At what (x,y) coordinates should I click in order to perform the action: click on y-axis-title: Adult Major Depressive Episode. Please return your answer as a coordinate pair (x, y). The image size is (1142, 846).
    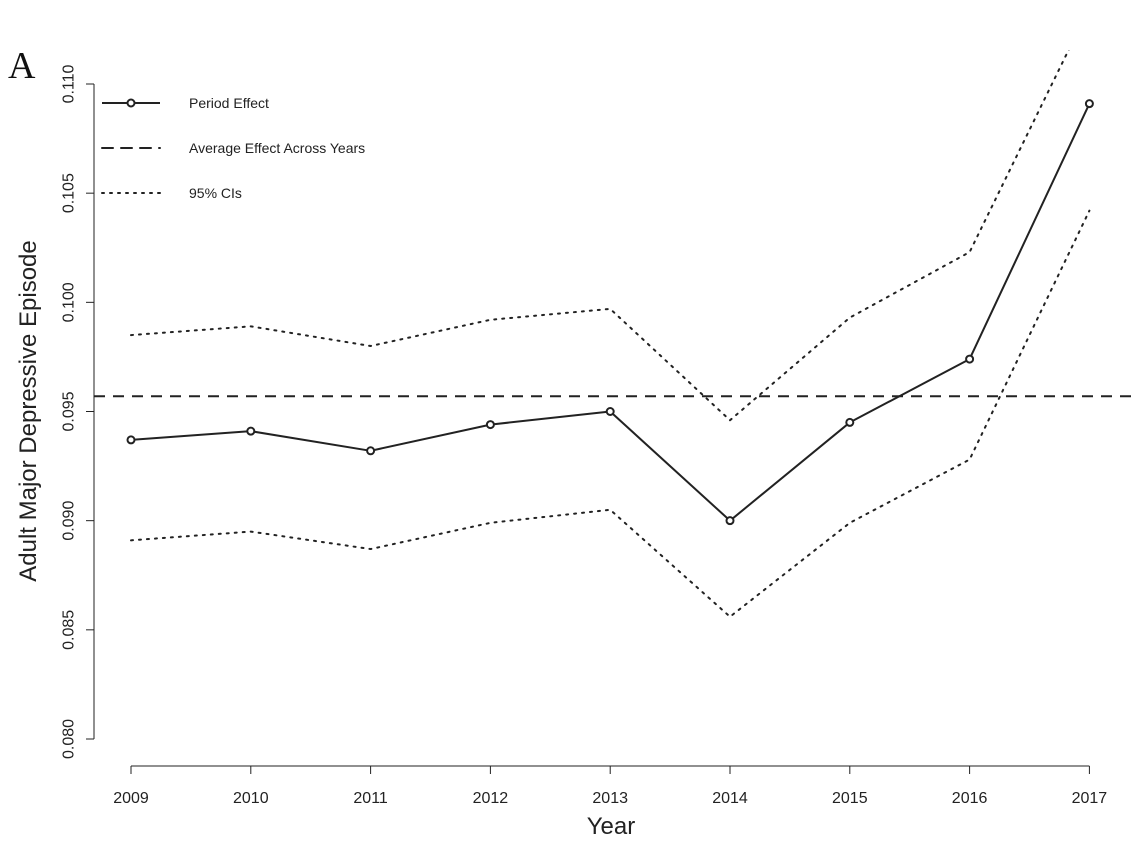
    Looking at the image, I should click on (28, 411).